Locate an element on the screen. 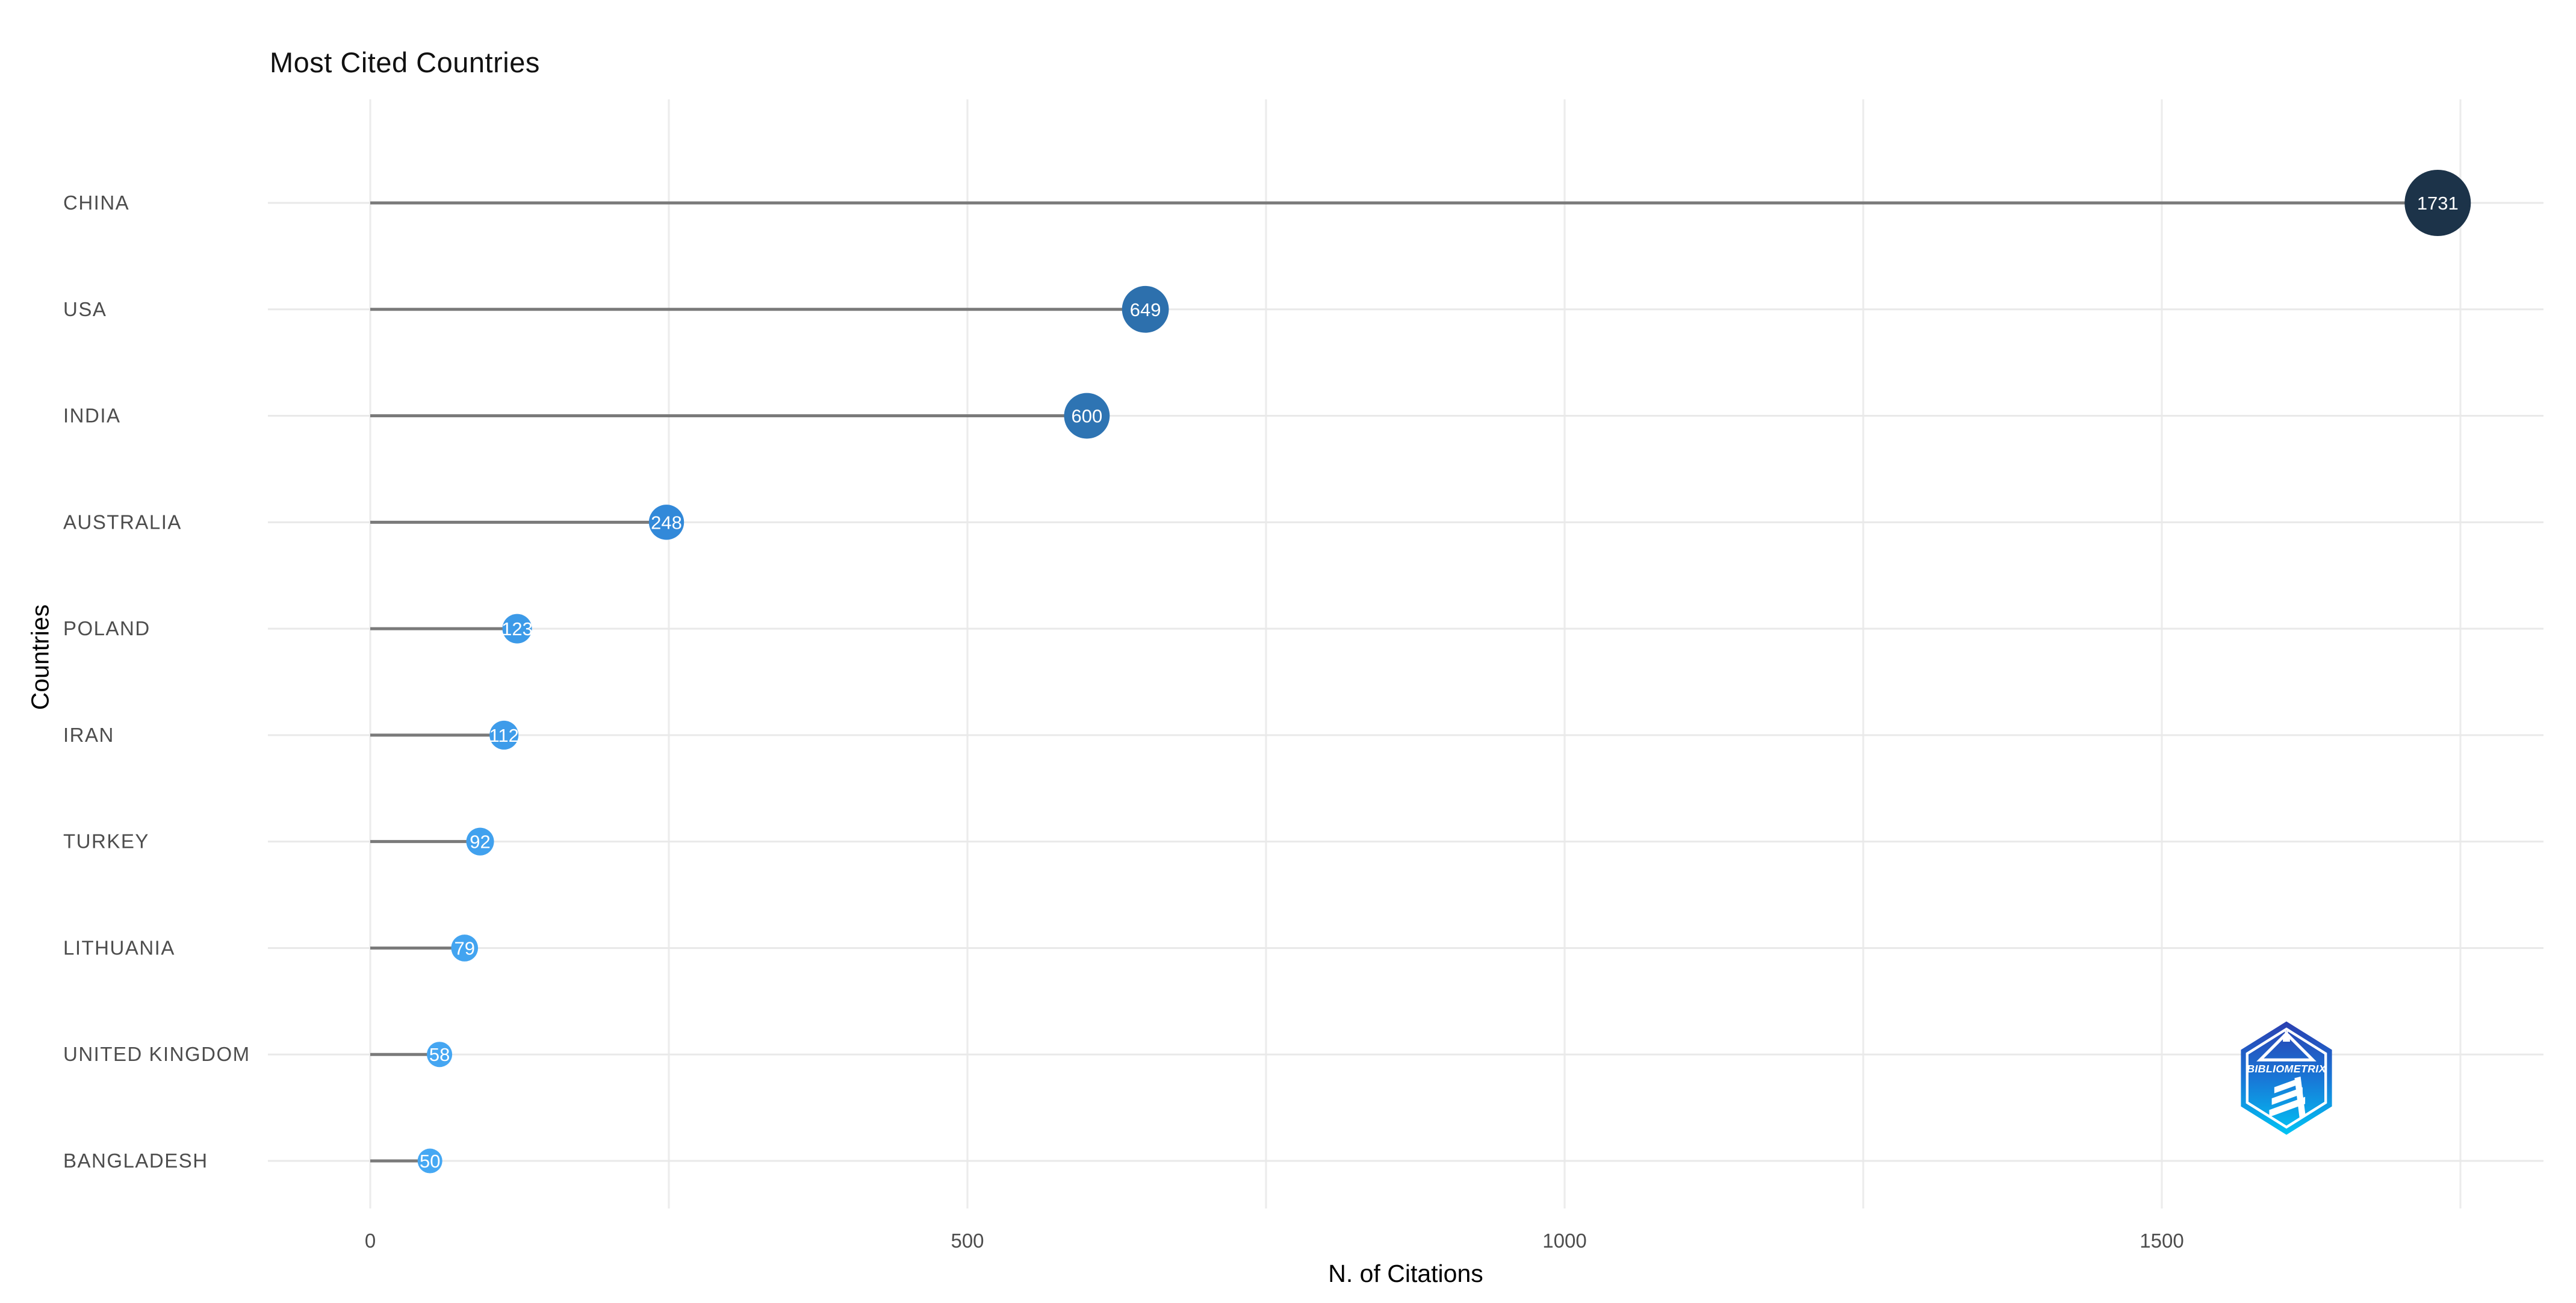 The image size is (2576, 1303). dot-value-label: 50 is located at coordinates (430, 1162).